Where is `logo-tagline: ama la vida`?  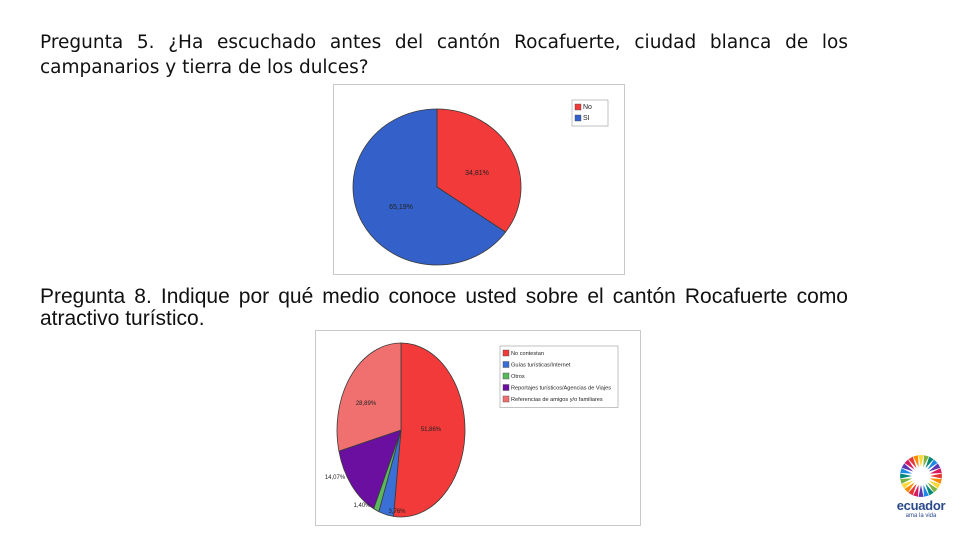 logo-tagline: ama la vida is located at coordinates (921, 516).